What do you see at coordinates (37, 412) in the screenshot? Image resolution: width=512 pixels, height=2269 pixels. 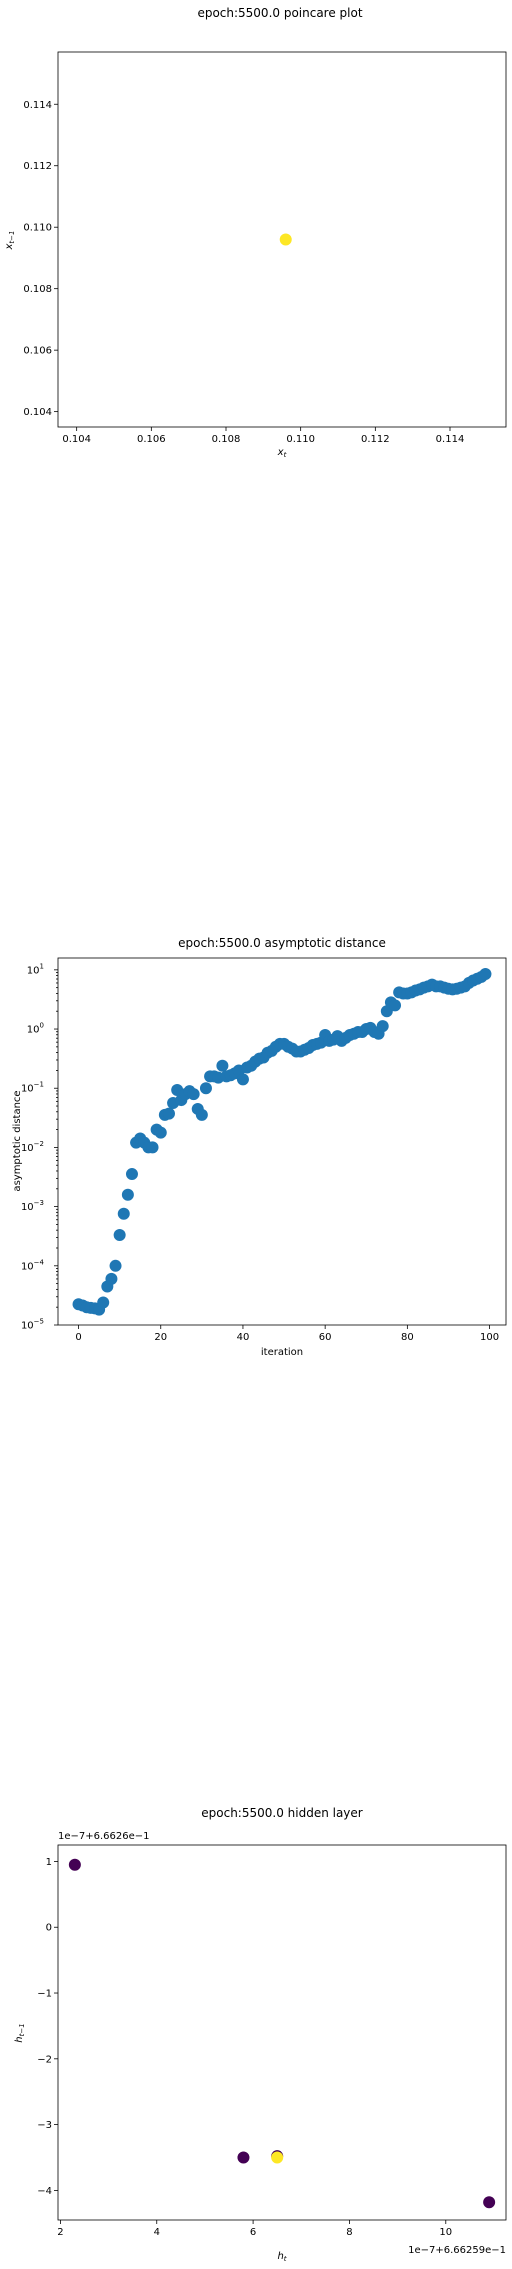 I see `poincare-ytick-label: 0.104` at bounding box center [37, 412].